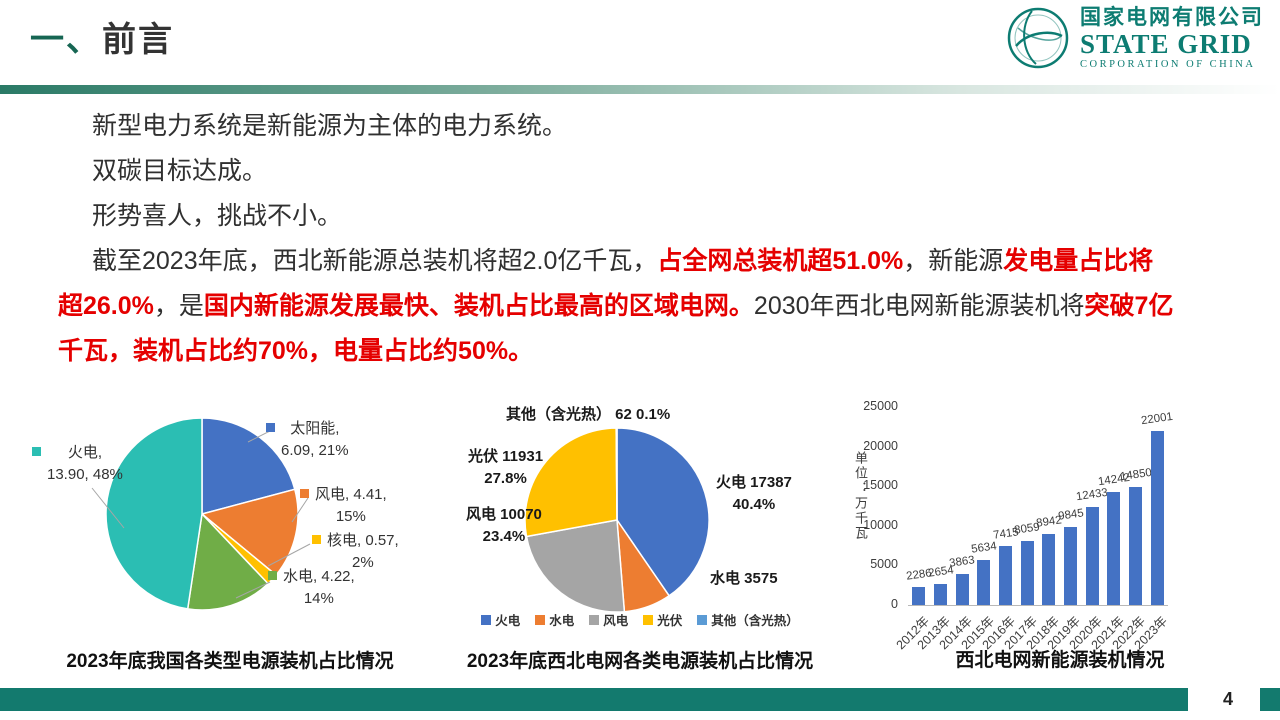 Image resolution: width=1280 pixels, height=720 pixels. Describe the element at coordinates (343, 506) in the screenshot. I see `pie-label: 风电, 4.41, 15%` at that location.